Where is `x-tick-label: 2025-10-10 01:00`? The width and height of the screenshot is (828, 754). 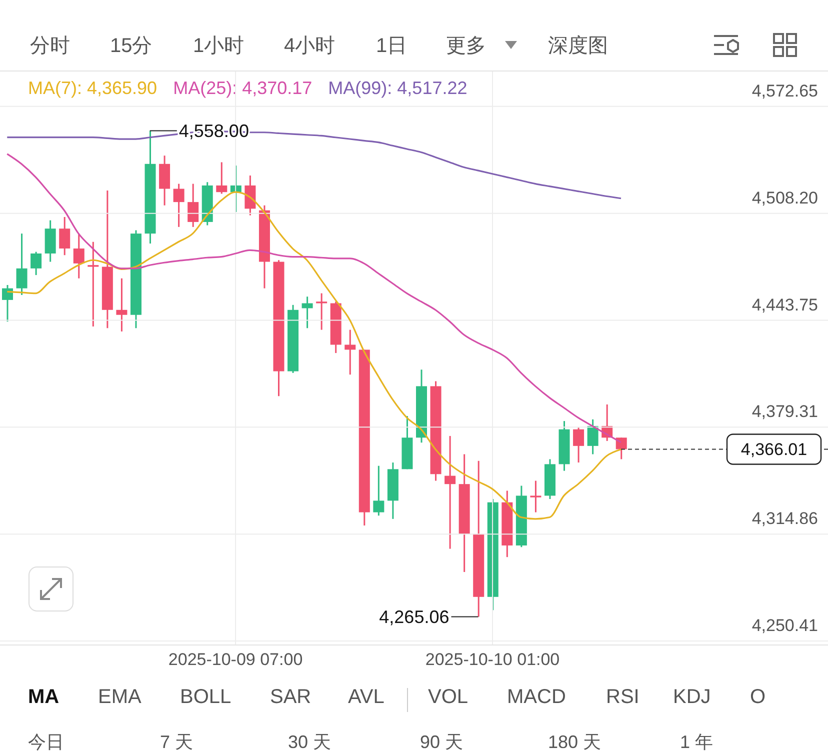 x-tick-label: 2025-10-10 01:00 is located at coordinates (492, 660).